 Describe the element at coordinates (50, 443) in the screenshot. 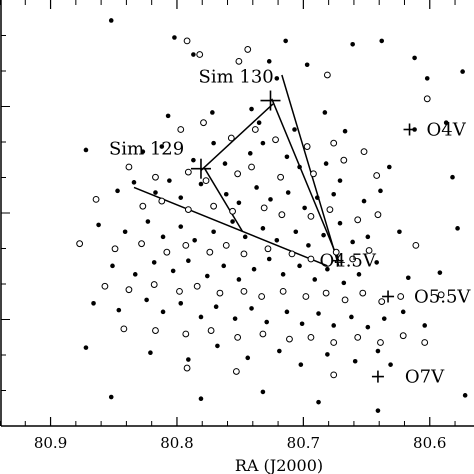

I see `x-tick-label-0: 80.9` at that location.